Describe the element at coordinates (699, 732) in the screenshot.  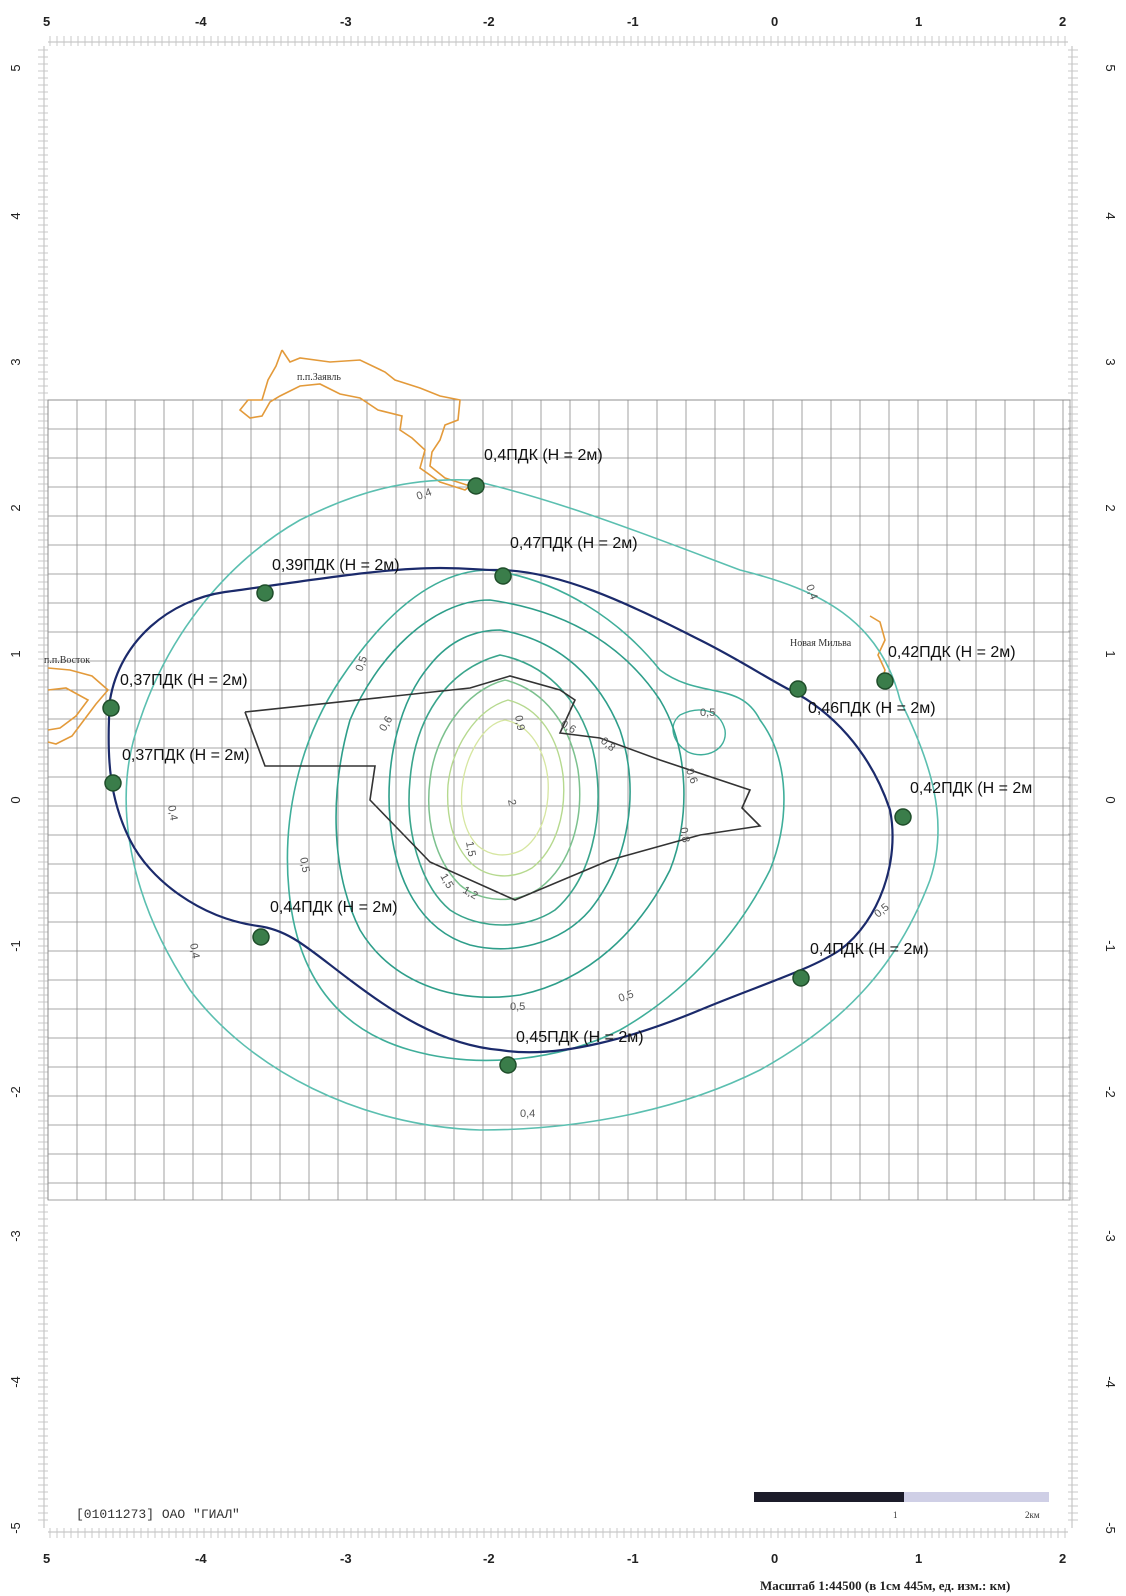
I see `isoline-0-5b` at that location.